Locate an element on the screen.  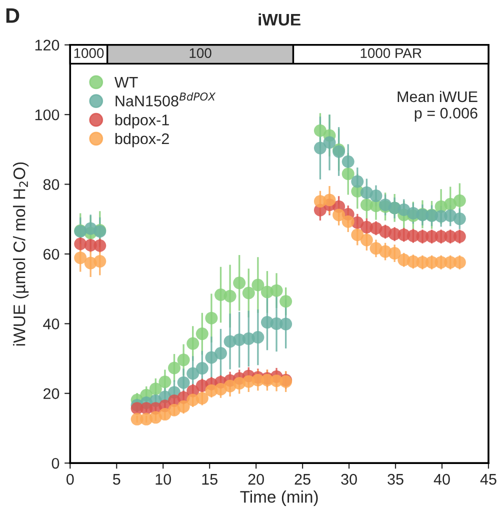
x-tick-label: 5 is located at coordinates (116, 479).